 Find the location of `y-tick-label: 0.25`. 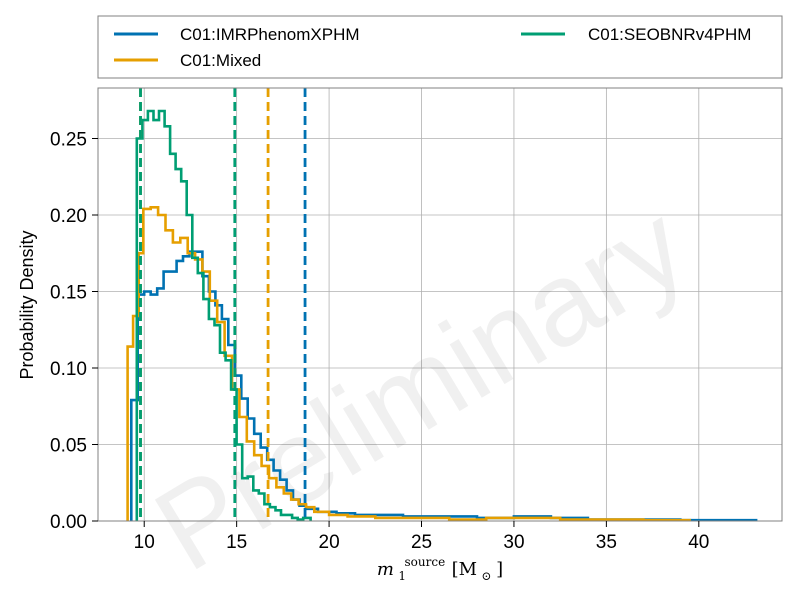

y-tick-label: 0.25 is located at coordinates (68, 139).